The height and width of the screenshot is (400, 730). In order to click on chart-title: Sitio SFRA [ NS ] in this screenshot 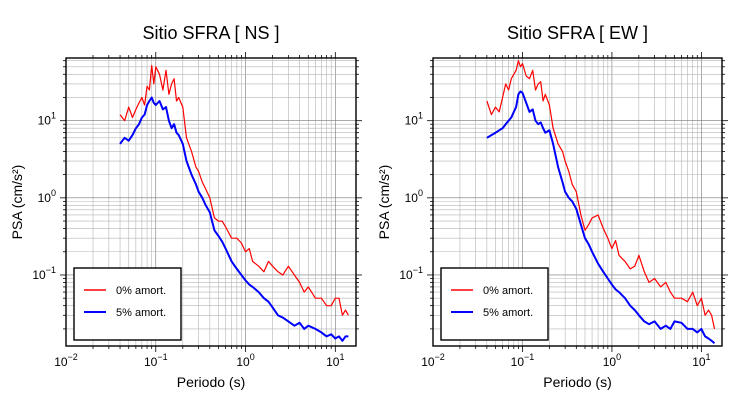, I will do `click(210, 33)`.